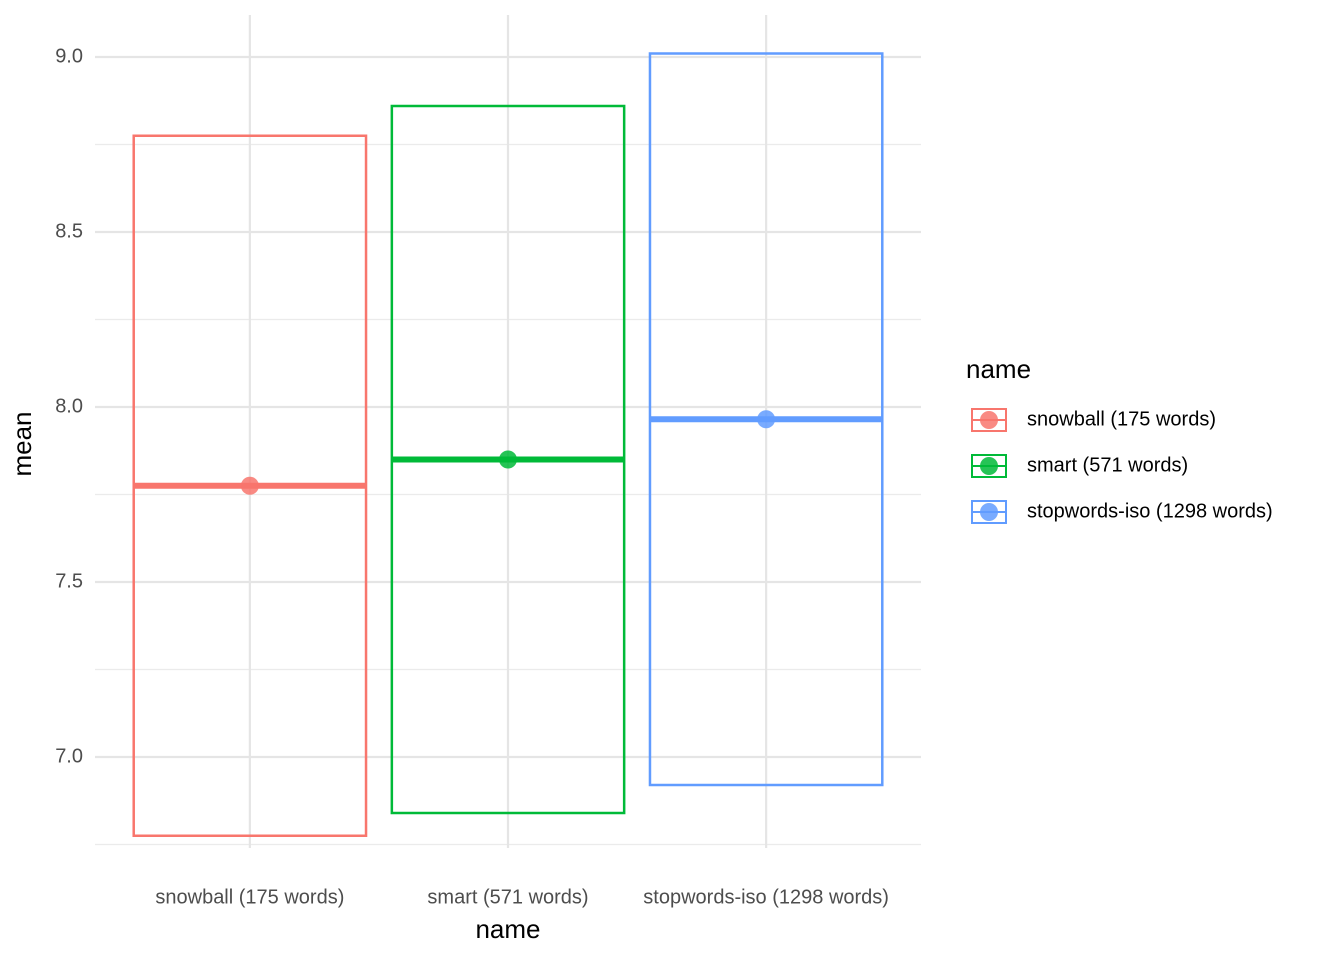  Describe the element at coordinates (69, 56) in the screenshot. I see `y-tick-label: 9.0` at that location.